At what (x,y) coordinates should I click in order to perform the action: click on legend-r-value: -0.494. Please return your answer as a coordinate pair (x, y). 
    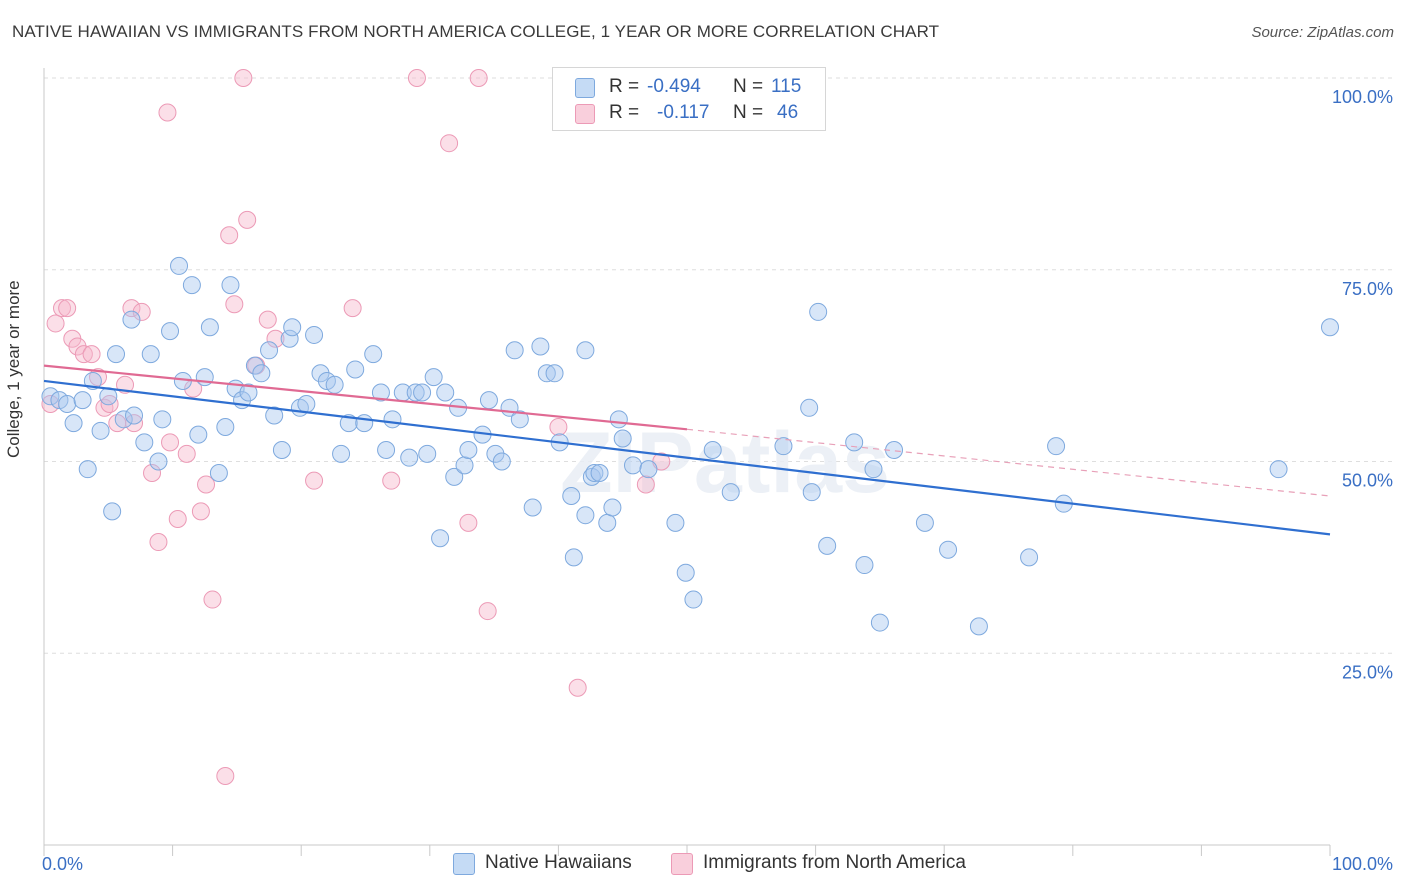
    Looking at the image, I should click on (674, 86).